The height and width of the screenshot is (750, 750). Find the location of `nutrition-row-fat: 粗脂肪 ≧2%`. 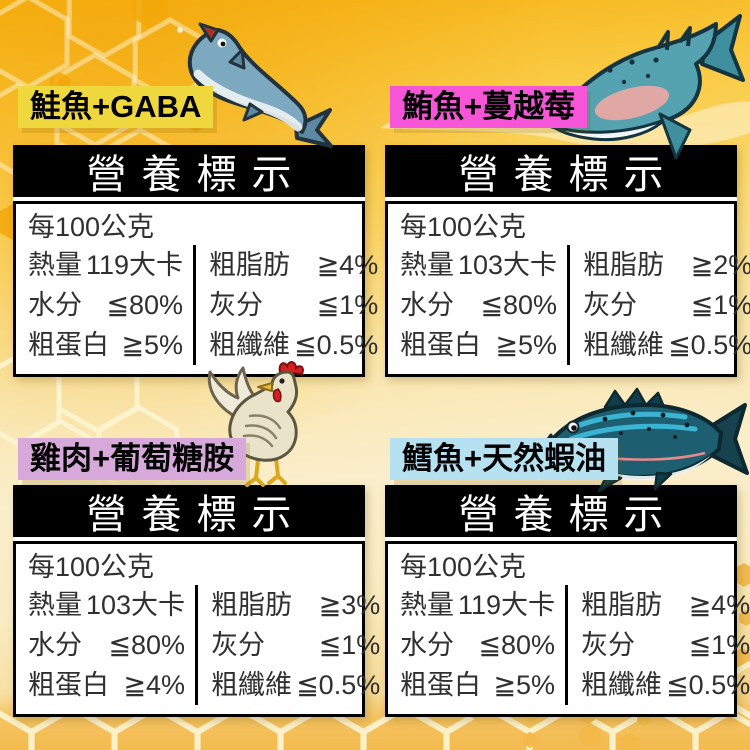

nutrition-row-fat: 粗脂肪 ≧2% is located at coordinates (666, 265).